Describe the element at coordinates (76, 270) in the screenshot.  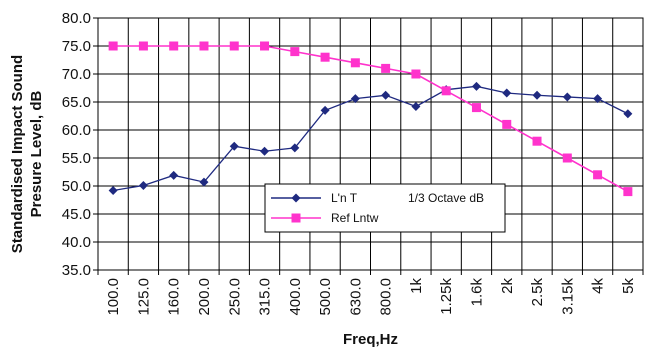
I see `y-tick-label: 35.0` at that location.